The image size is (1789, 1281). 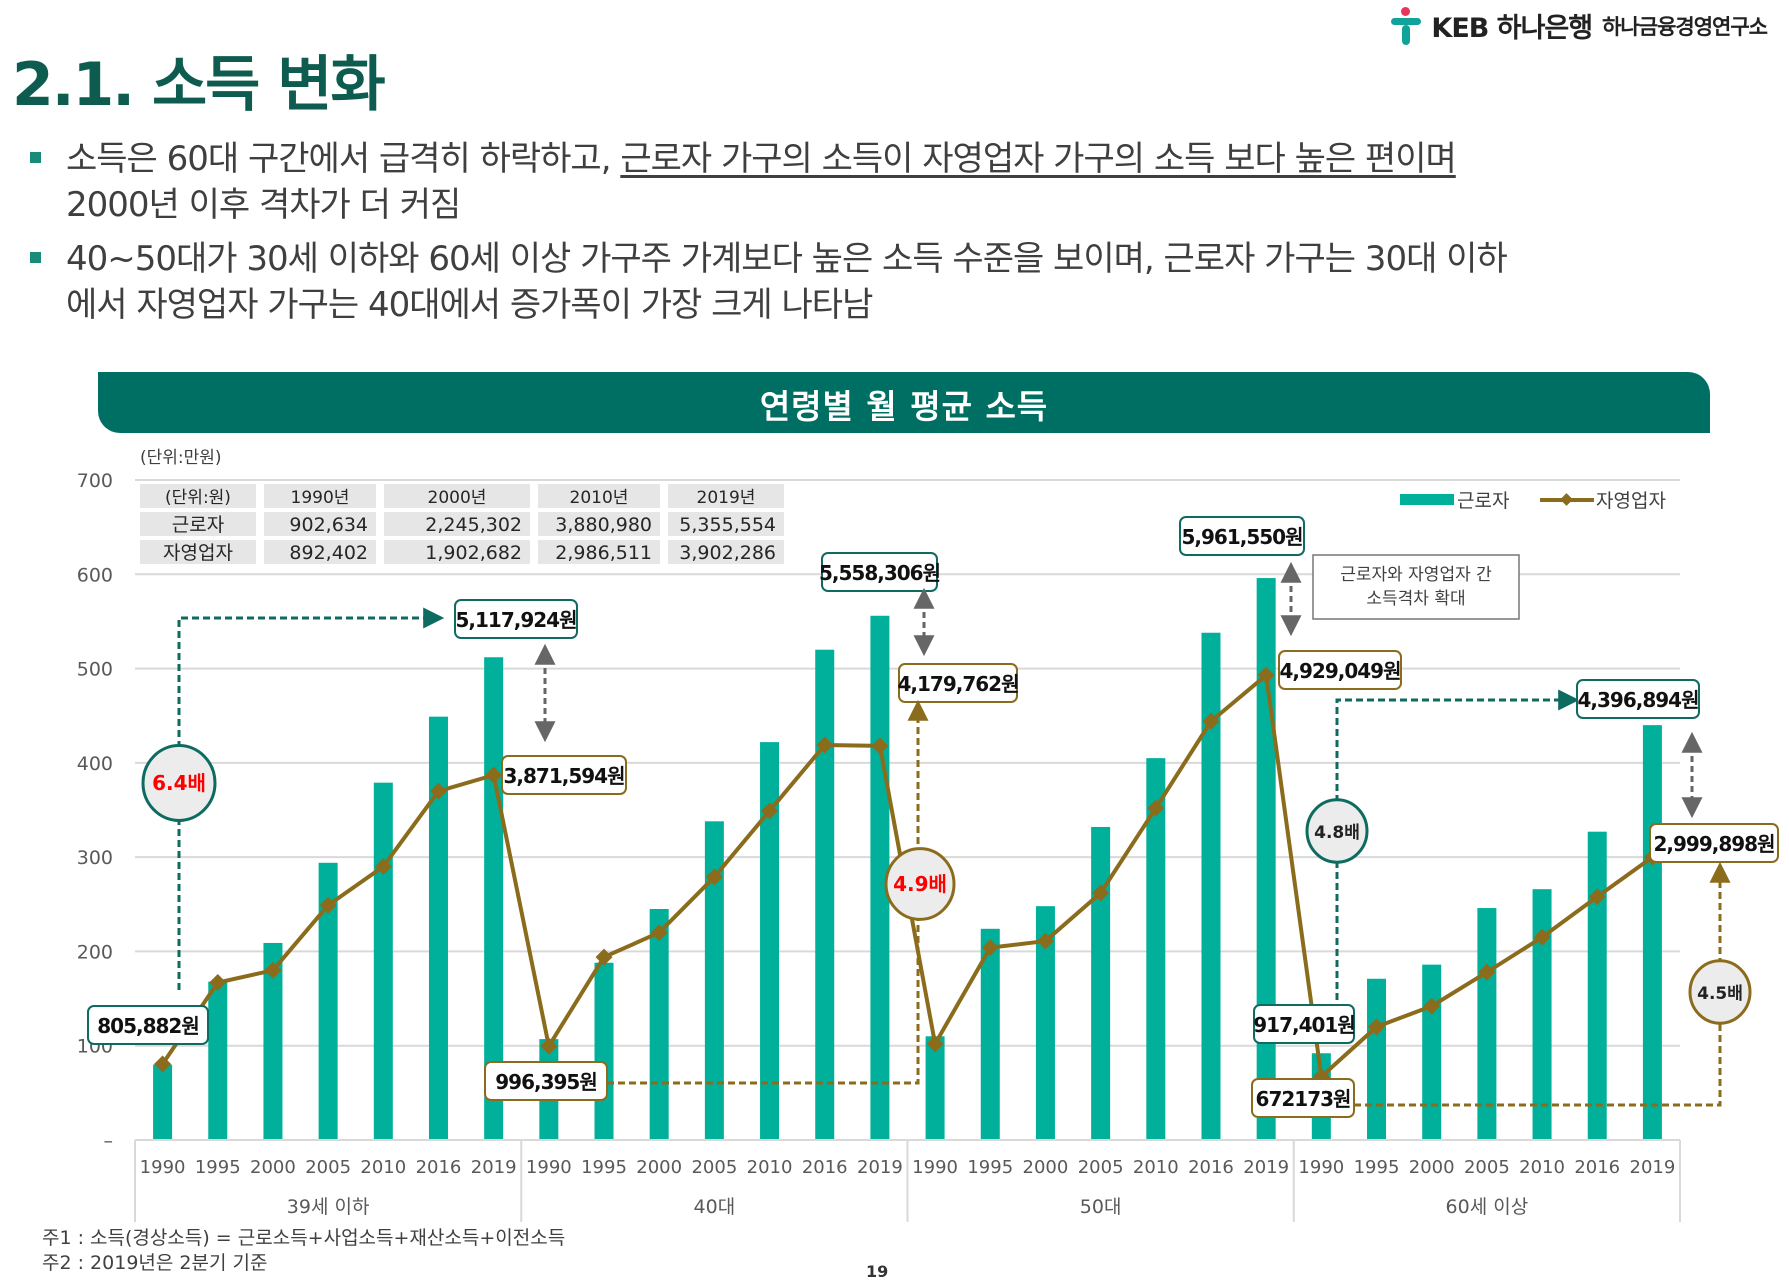 I want to click on table-cell: 2,245,302, so click(x=473, y=525).